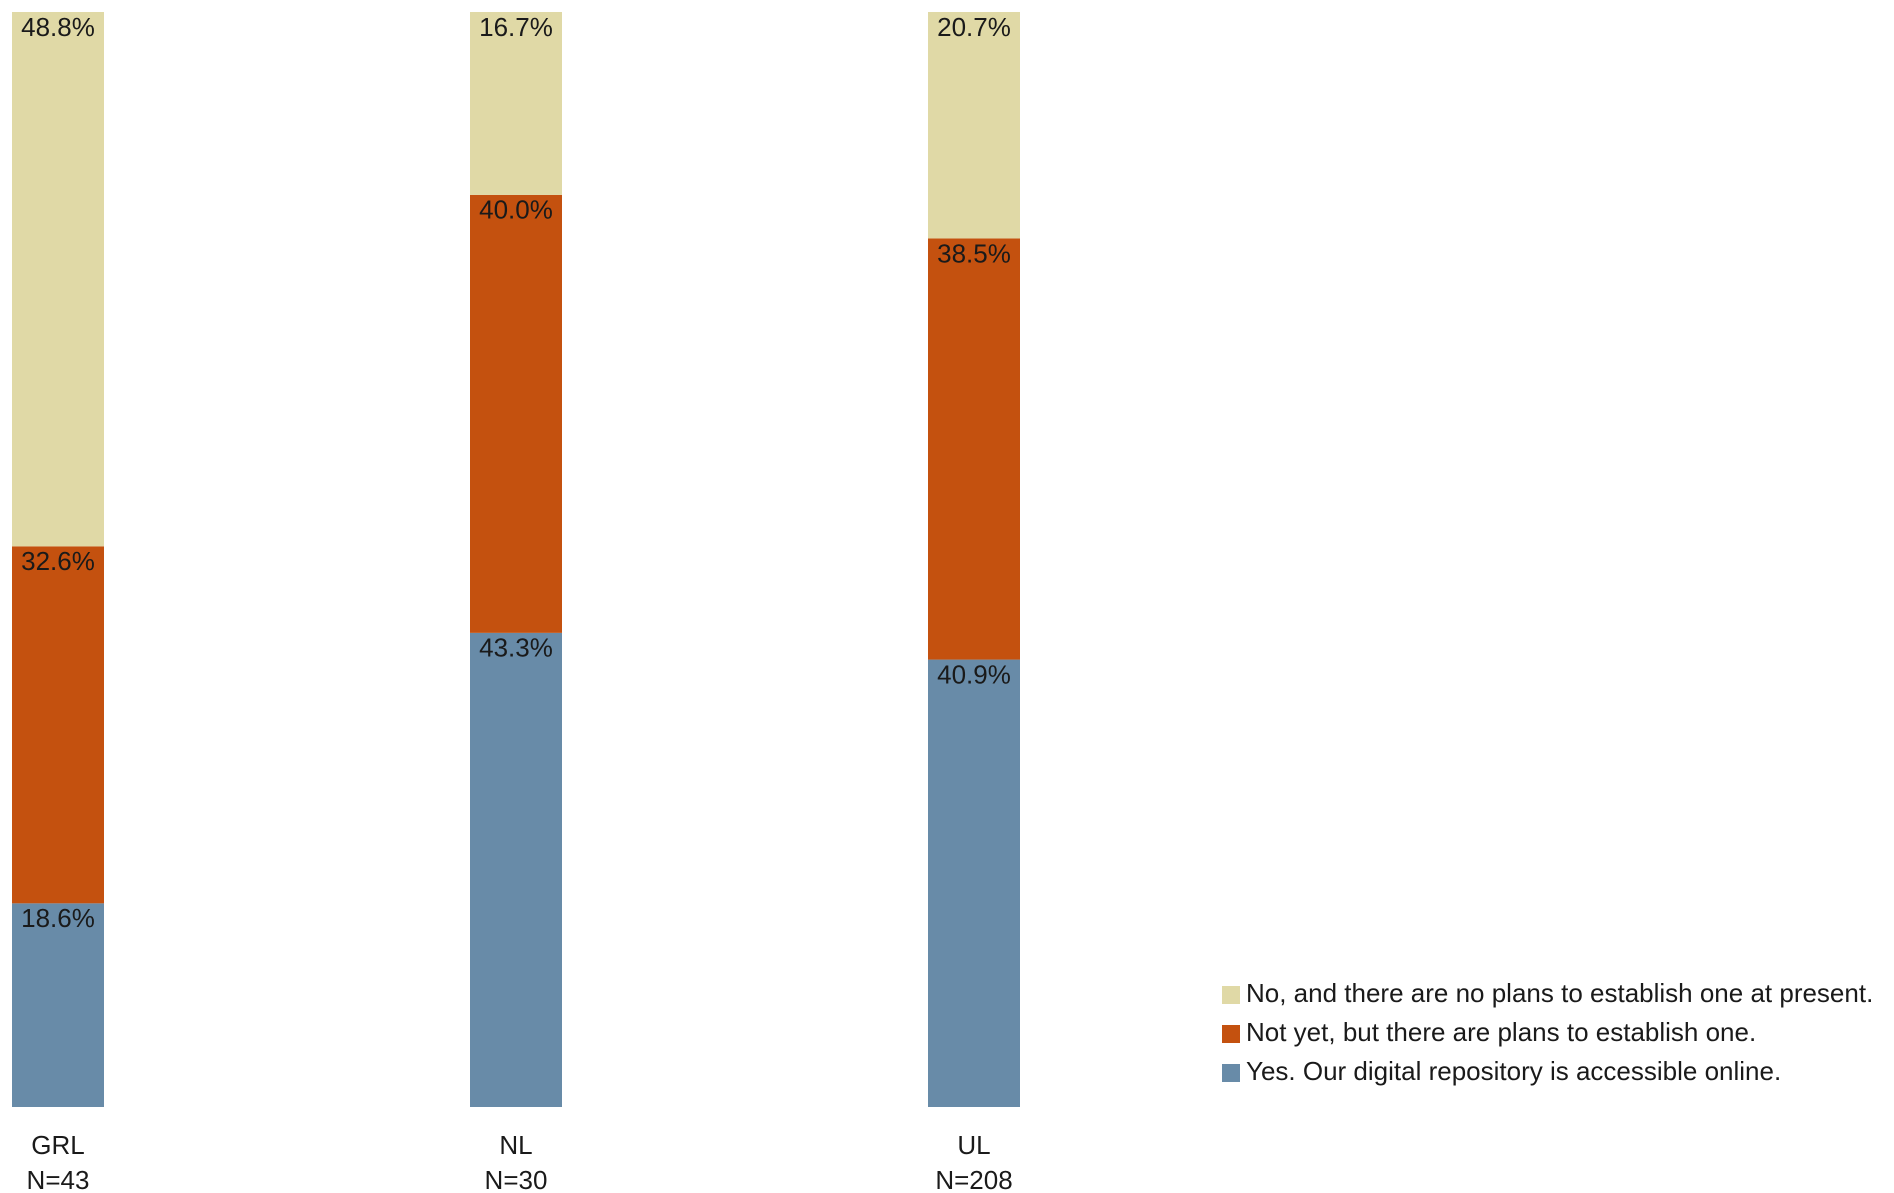  What do you see at coordinates (58, 725) in the screenshot?
I see `bar-segment-grl-s1` at bounding box center [58, 725].